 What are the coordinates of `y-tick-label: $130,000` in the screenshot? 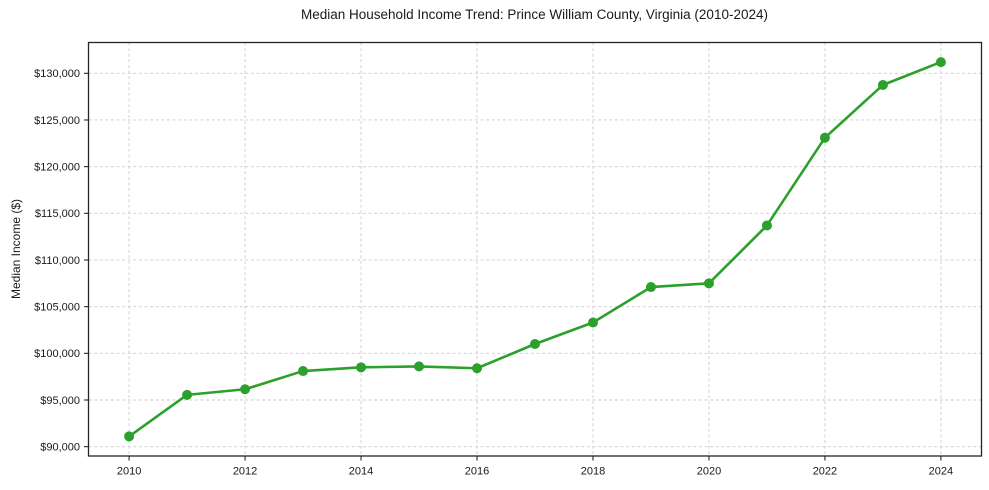 It's located at (57, 74).